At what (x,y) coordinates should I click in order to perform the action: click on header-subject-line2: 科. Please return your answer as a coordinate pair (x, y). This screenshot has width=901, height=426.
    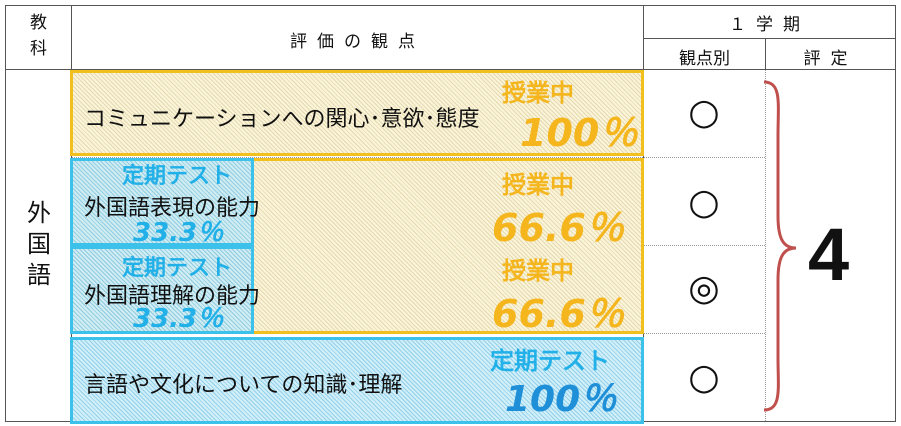
    Looking at the image, I should click on (38, 49).